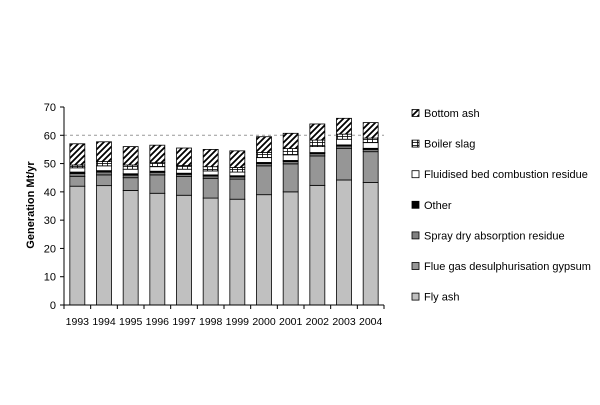 Image resolution: width=600 pixels, height=405 pixels. What do you see at coordinates (435, 298) in the screenshot?
I see `legend-item-fly-ash: Fly ash` at bounding box center [435, 298].